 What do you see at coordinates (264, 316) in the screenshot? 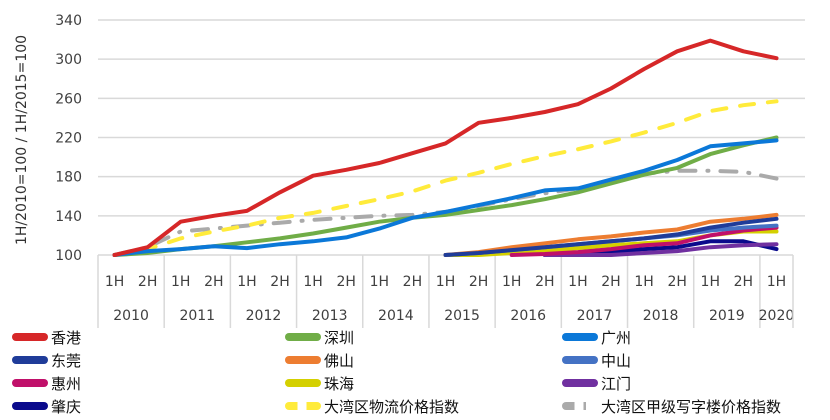
I see `x-tick-year: 2012` at bounding box center [264, 316].